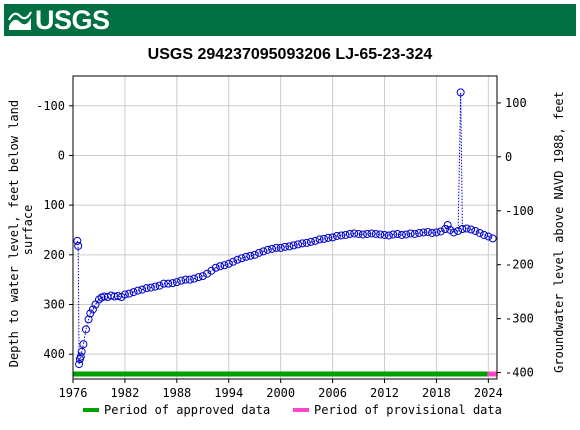 The height and width of the screenshot is (430, 580). What do you see at coordinates (61, 155) in the screenshot?
I see `left-tick-label: 0` at bounding box center [61, 155].